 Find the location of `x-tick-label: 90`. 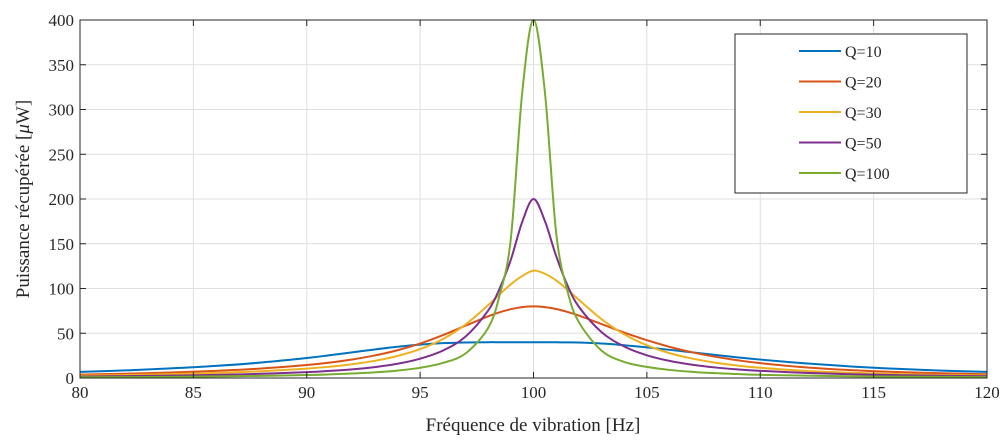

x-tick-label: 90 is located at coordinates (306, 392).